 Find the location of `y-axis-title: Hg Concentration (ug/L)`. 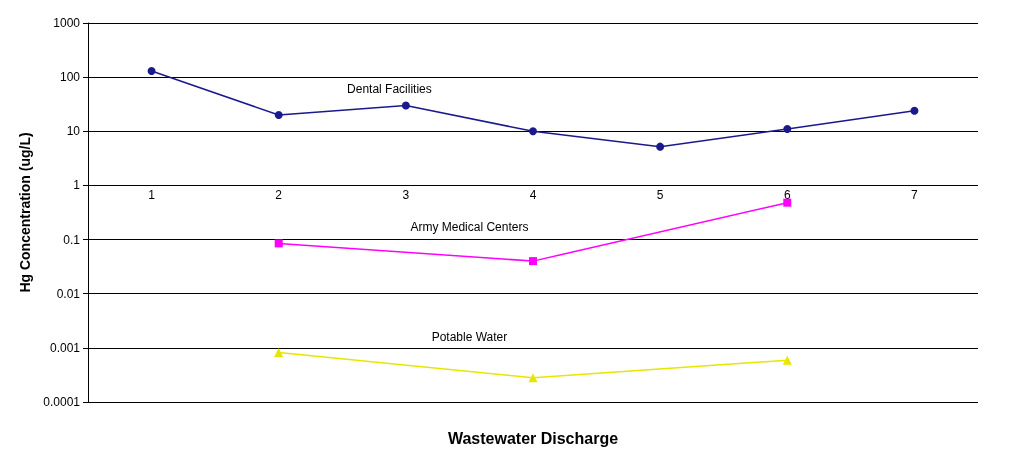

y-axis-title: Hg Concentration (ug/L) is located at coordinates (25, 212).